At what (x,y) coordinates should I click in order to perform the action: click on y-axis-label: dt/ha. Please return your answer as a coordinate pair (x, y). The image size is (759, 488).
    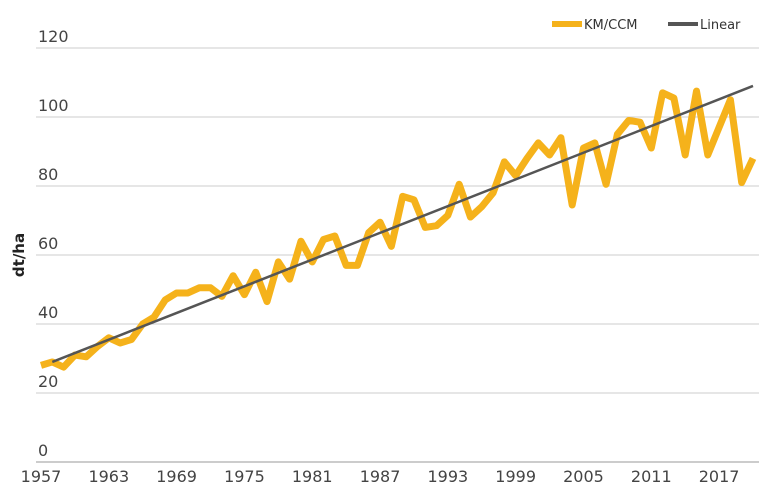
    Looking at the image, I should click on (19, 255).